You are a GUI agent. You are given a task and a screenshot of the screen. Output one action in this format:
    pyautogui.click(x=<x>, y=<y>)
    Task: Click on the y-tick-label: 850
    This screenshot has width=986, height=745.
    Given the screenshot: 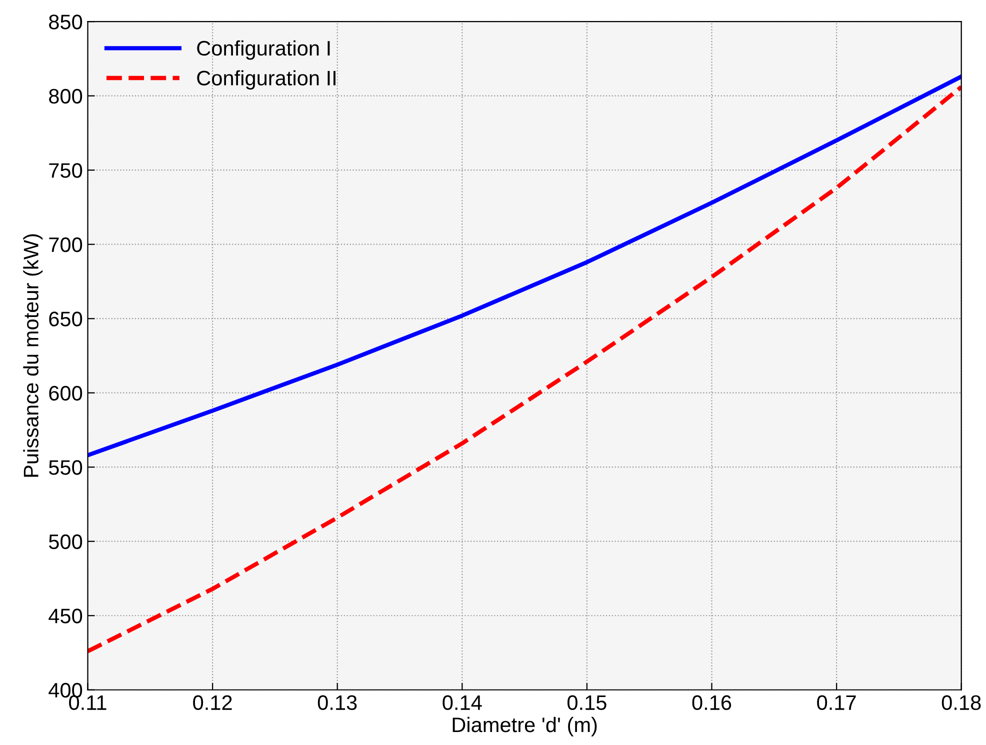 What is the action you would take?
    pyautogui.click(x=65, y=22)
    